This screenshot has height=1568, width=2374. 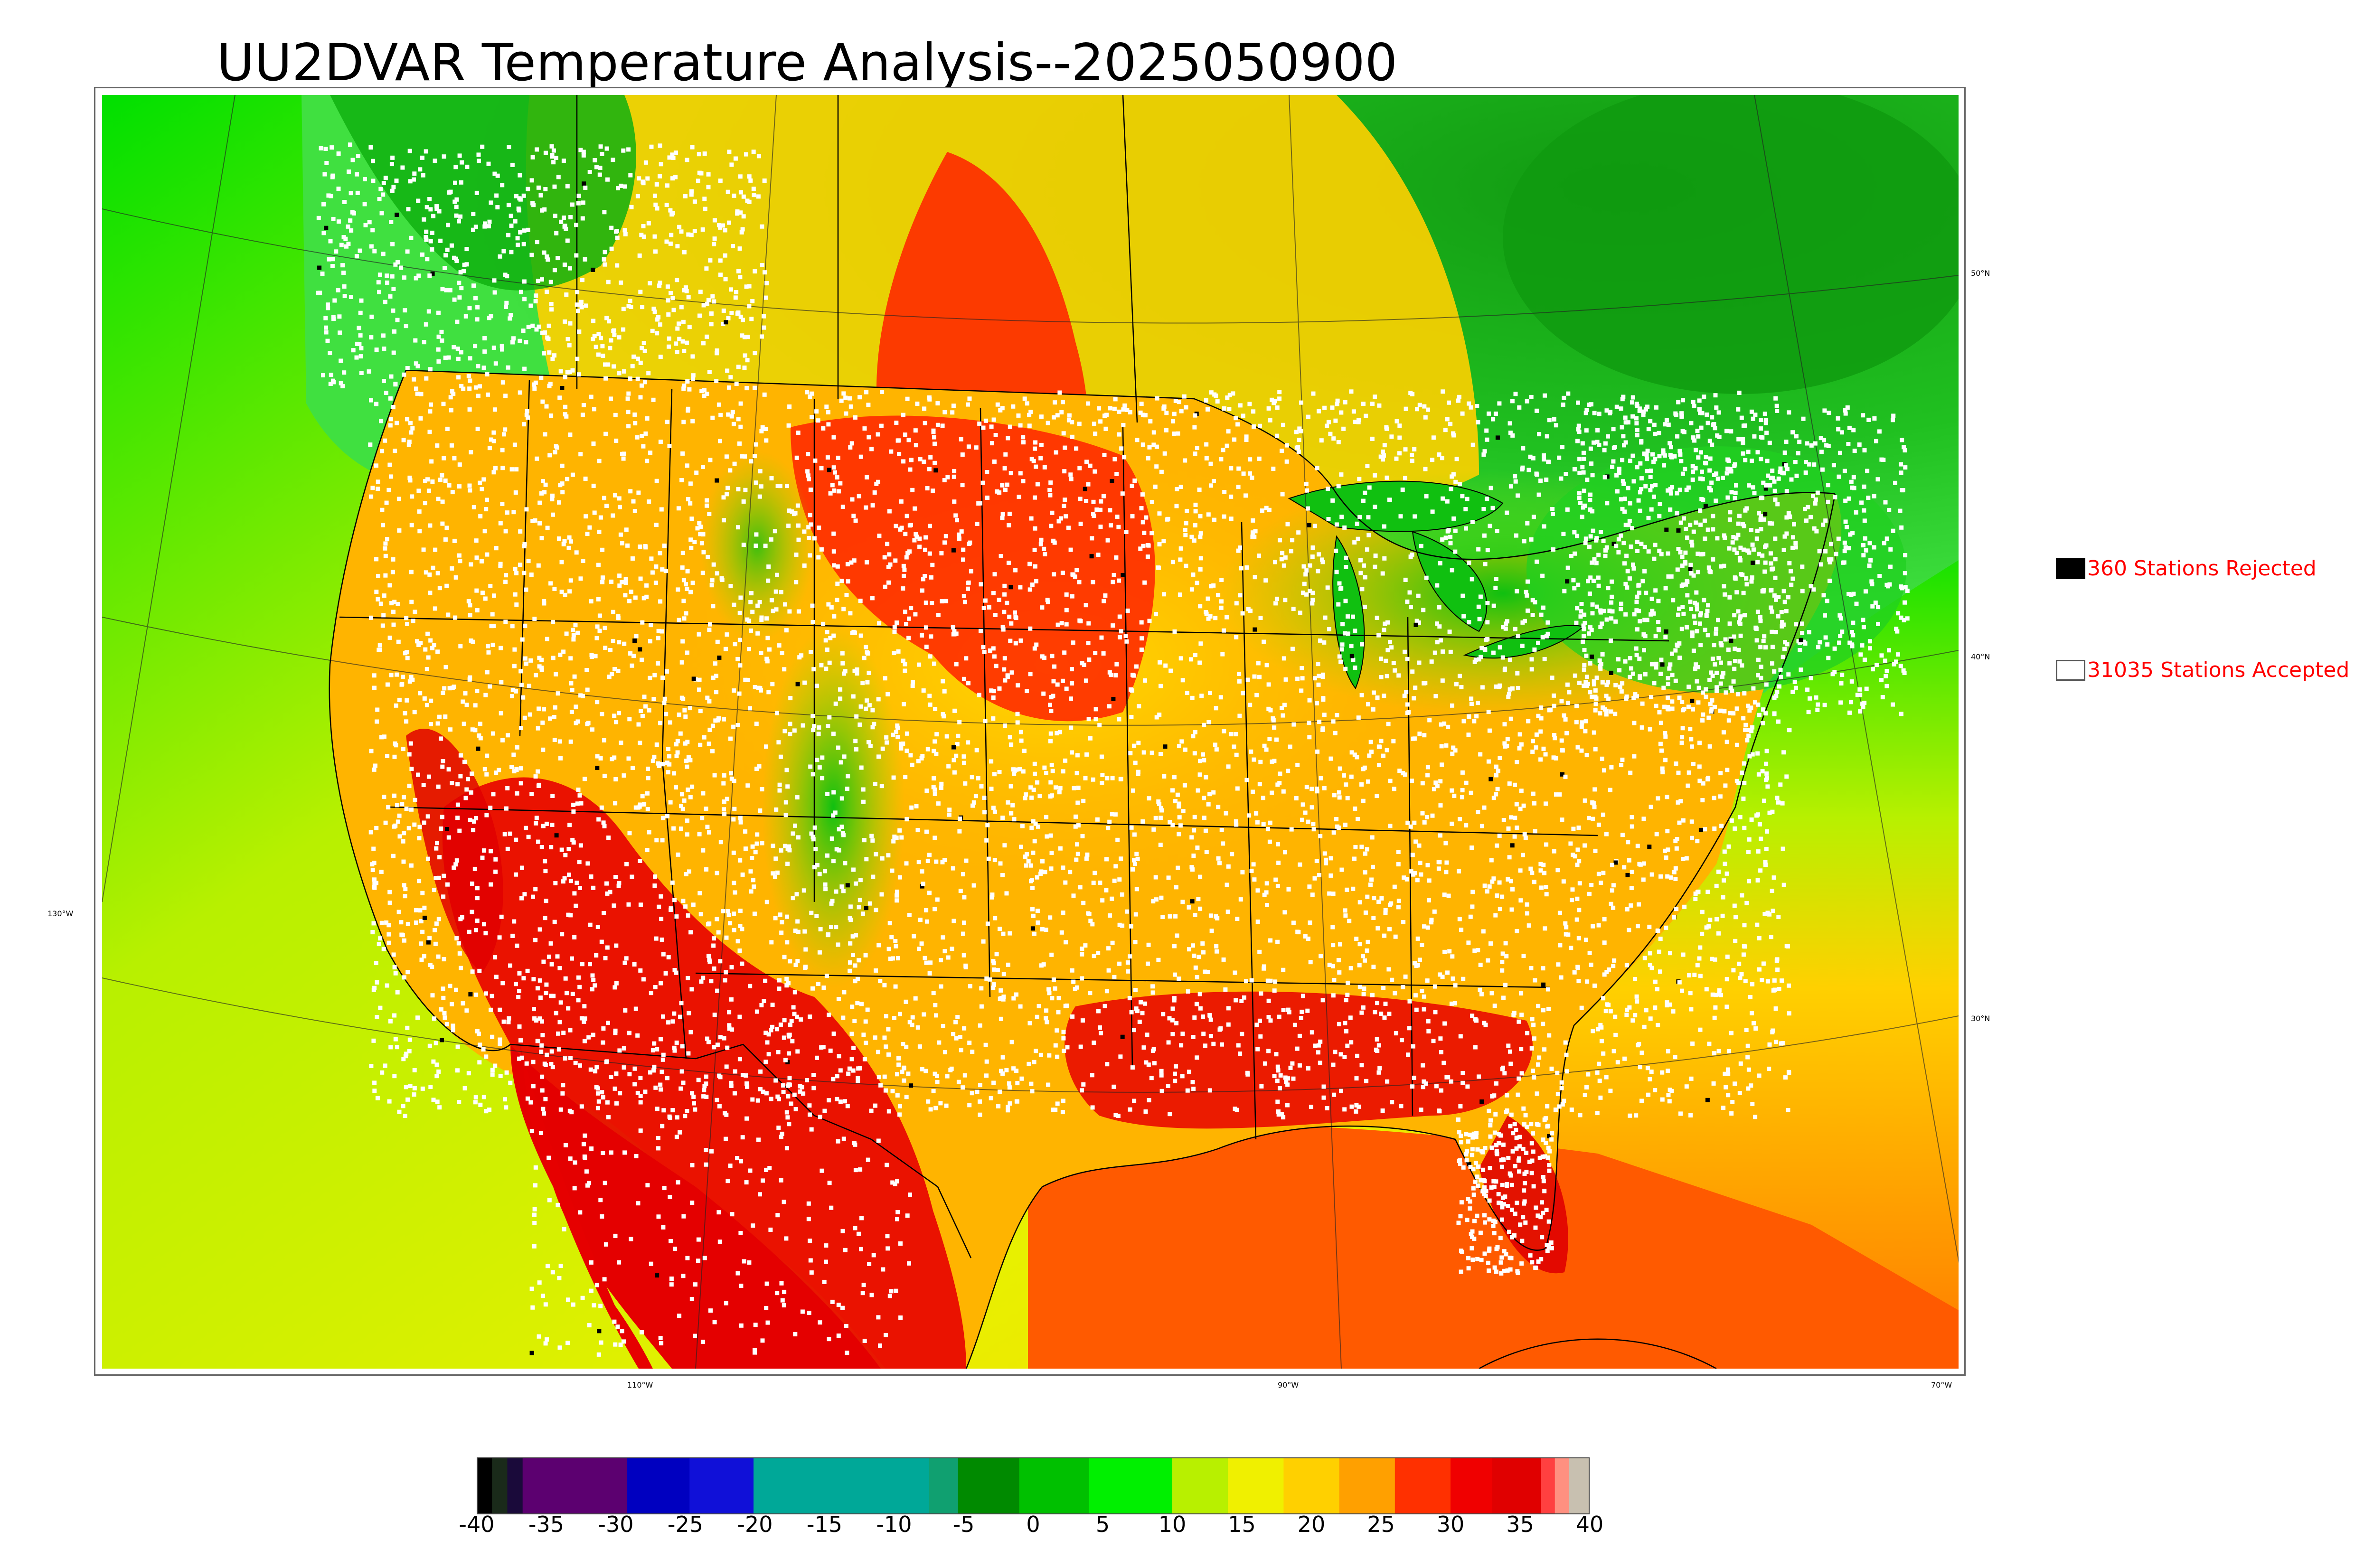 I want to click on rockies-green, so click(x=483, y=193).